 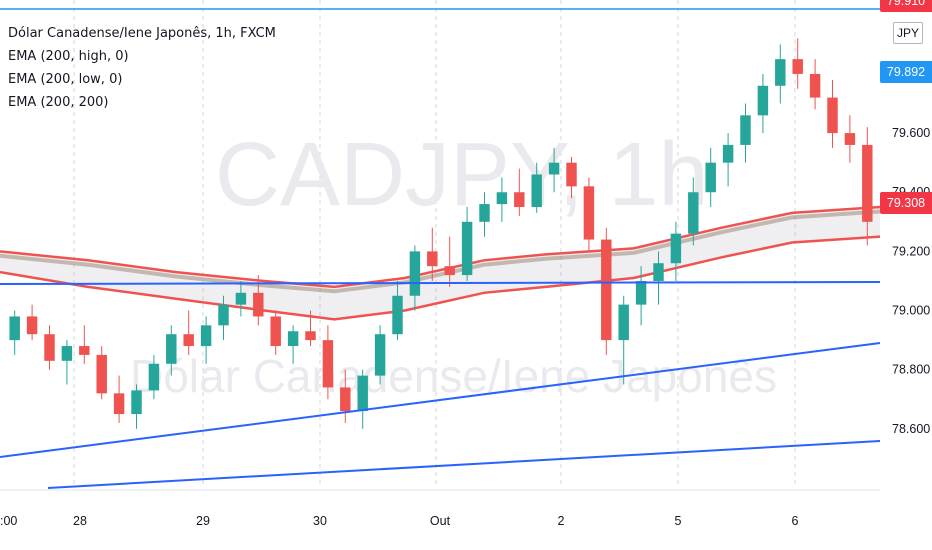 I want to click on legend-ema-mid: EMA (200, 200), so click(x=58, y=102).